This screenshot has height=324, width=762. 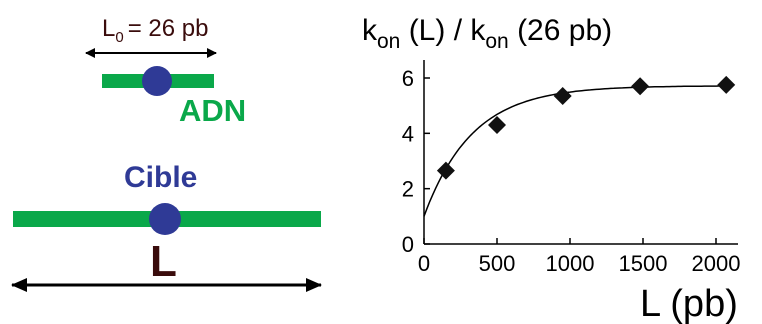 I want to click on y-tick-label: 6, so click(x=408, y=78).